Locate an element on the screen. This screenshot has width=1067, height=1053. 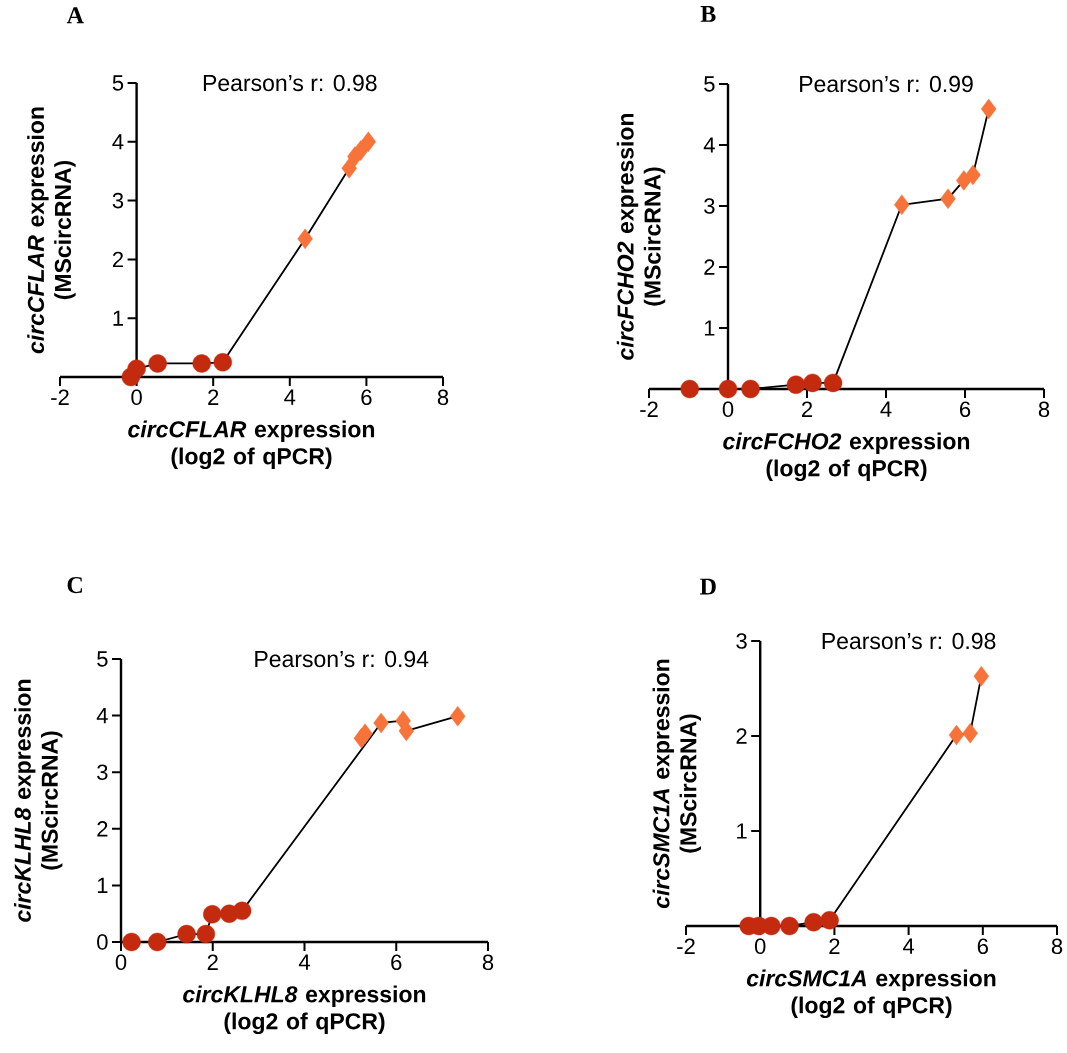
chart-title: B is located at coordinates (708, 14).